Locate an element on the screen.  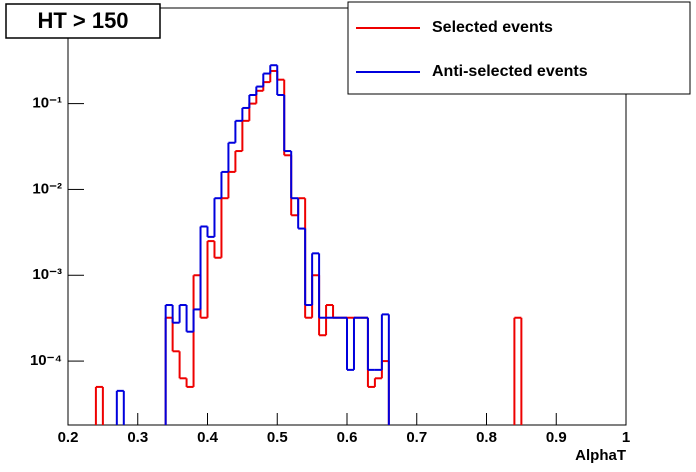
x-axis-label: AlphaT is located at coordinates (600, 455).